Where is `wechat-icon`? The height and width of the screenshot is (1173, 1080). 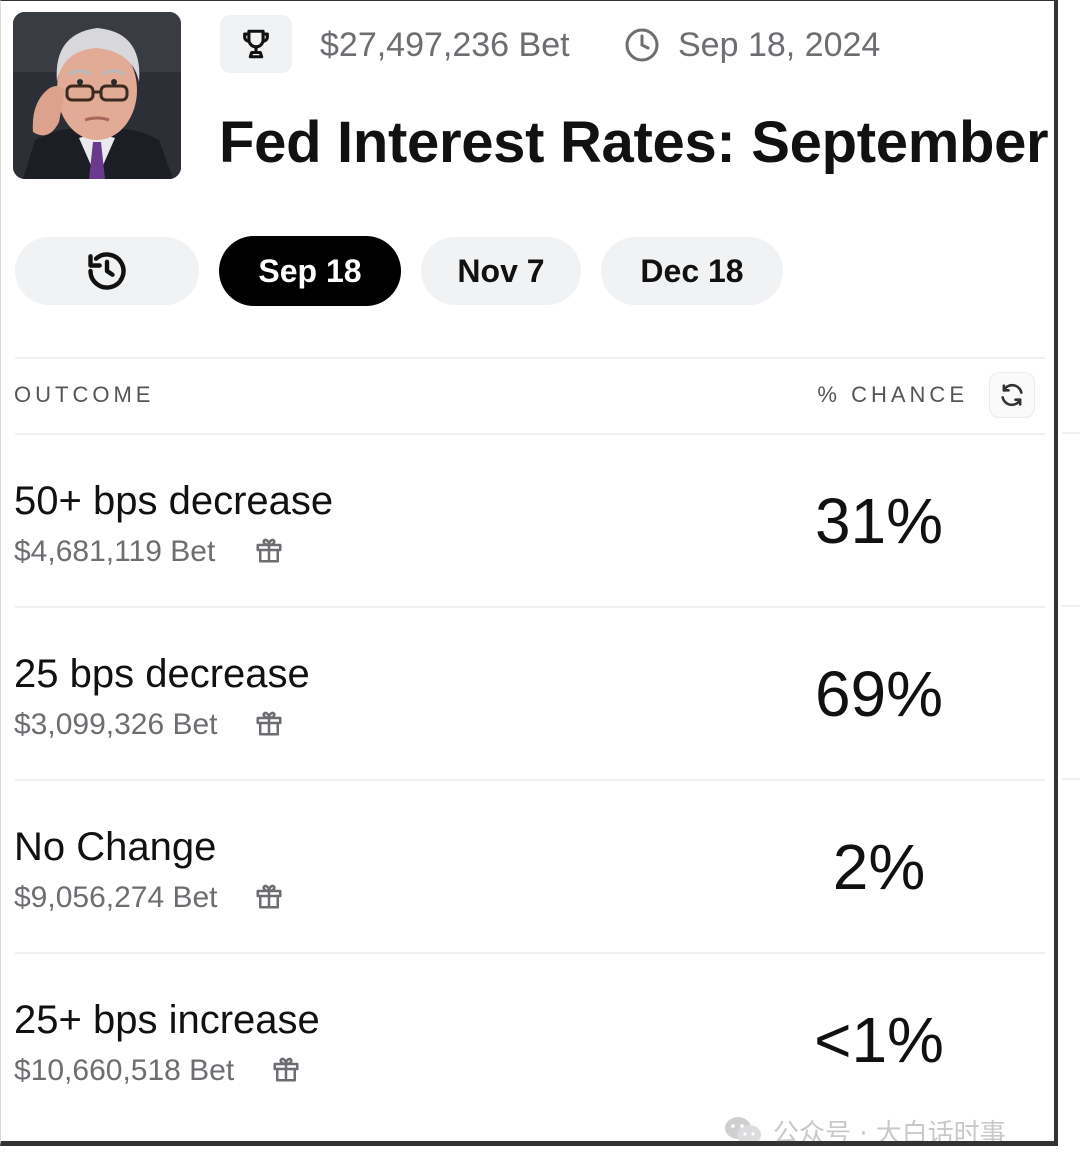
wechat-icon is located at coordinates (743, 1129).